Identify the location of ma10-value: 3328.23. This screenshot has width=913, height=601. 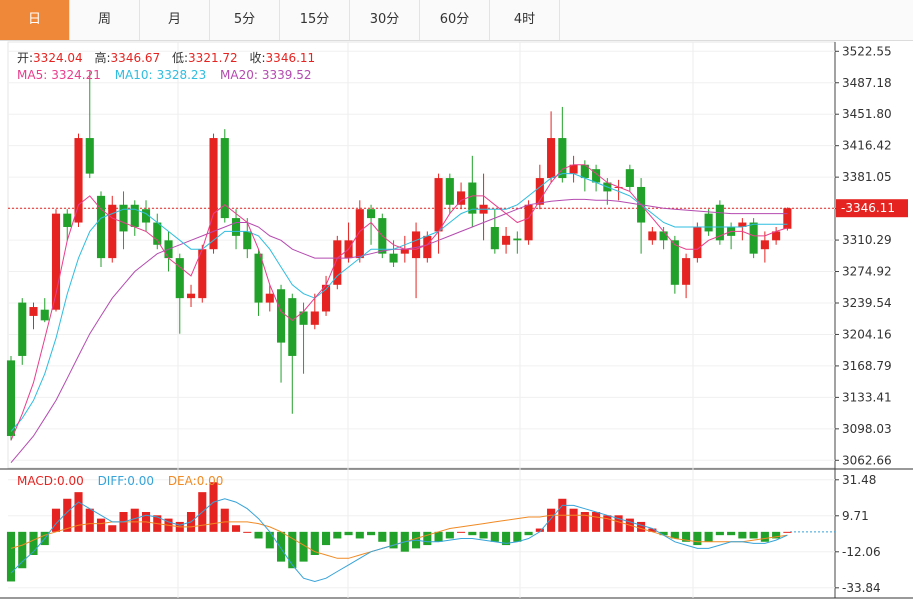
(182, 75).